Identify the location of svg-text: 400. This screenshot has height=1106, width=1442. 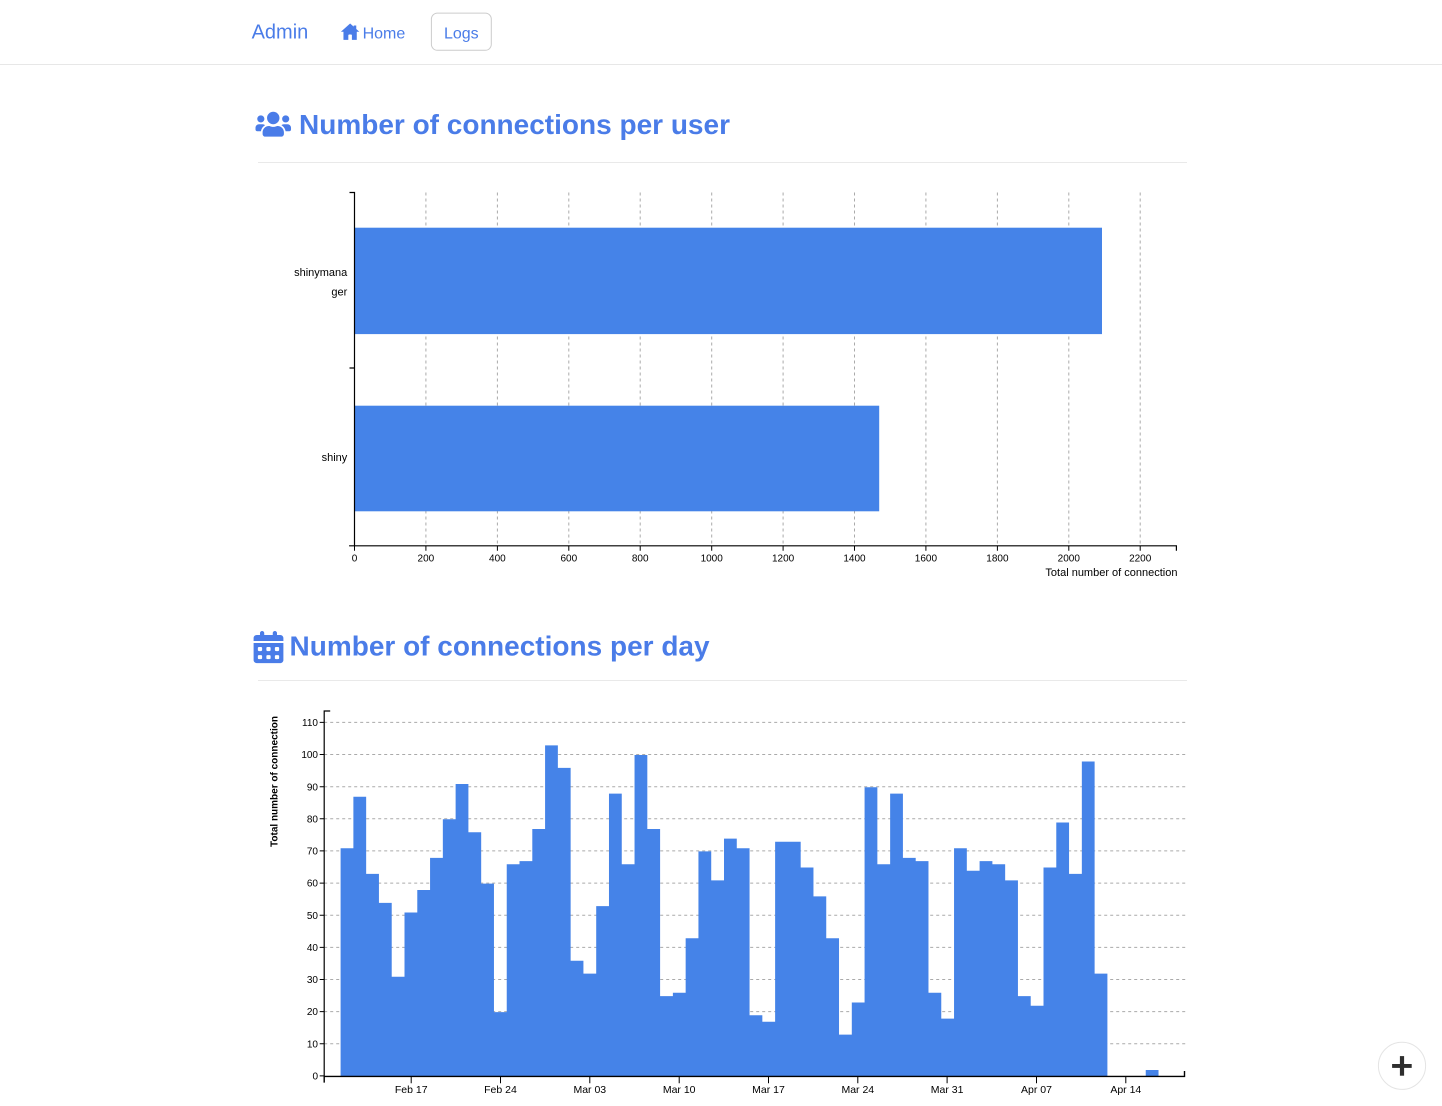
(497, 559).